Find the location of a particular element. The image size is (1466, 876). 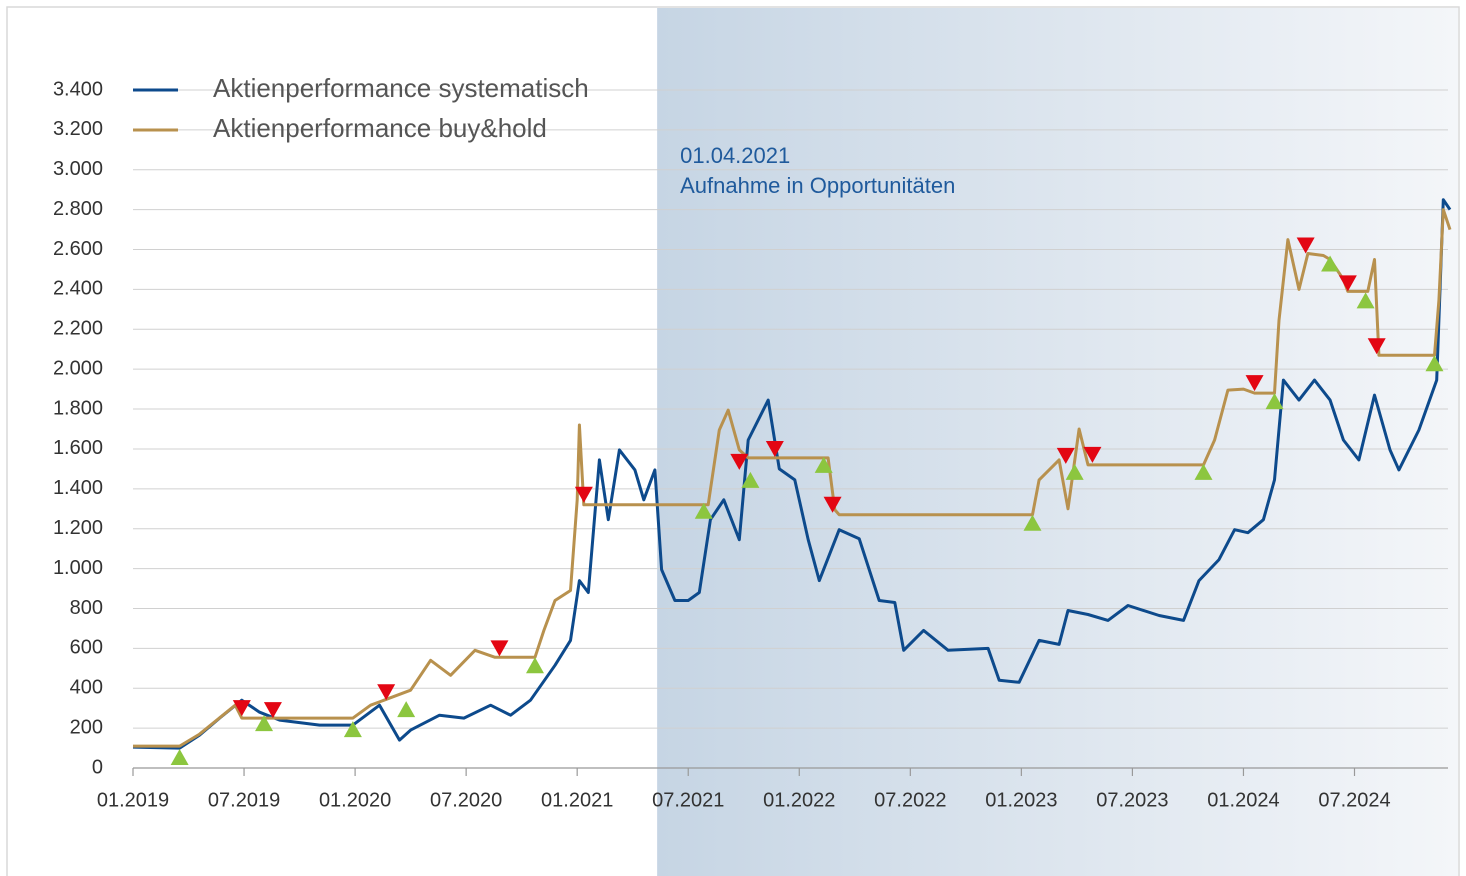

x-tick-label: 07.2024 is located at coordinates (1354, 800).